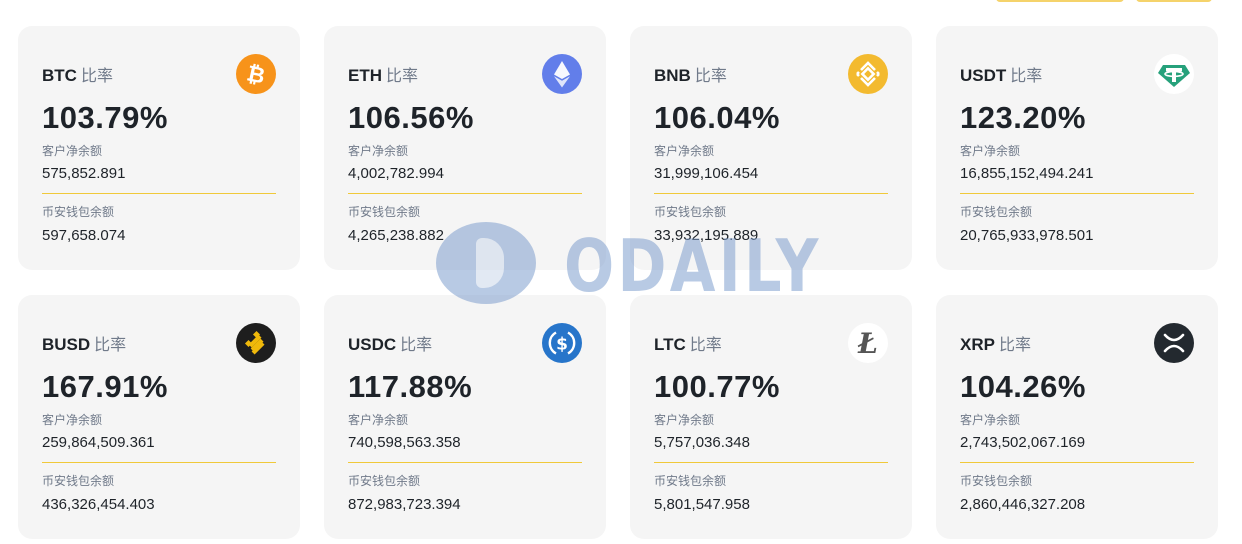 This screenshot has height=544, width=1242. Describe the element at coordinates (1060, 1) in the screenshot. I see `top-action-button` at that location.